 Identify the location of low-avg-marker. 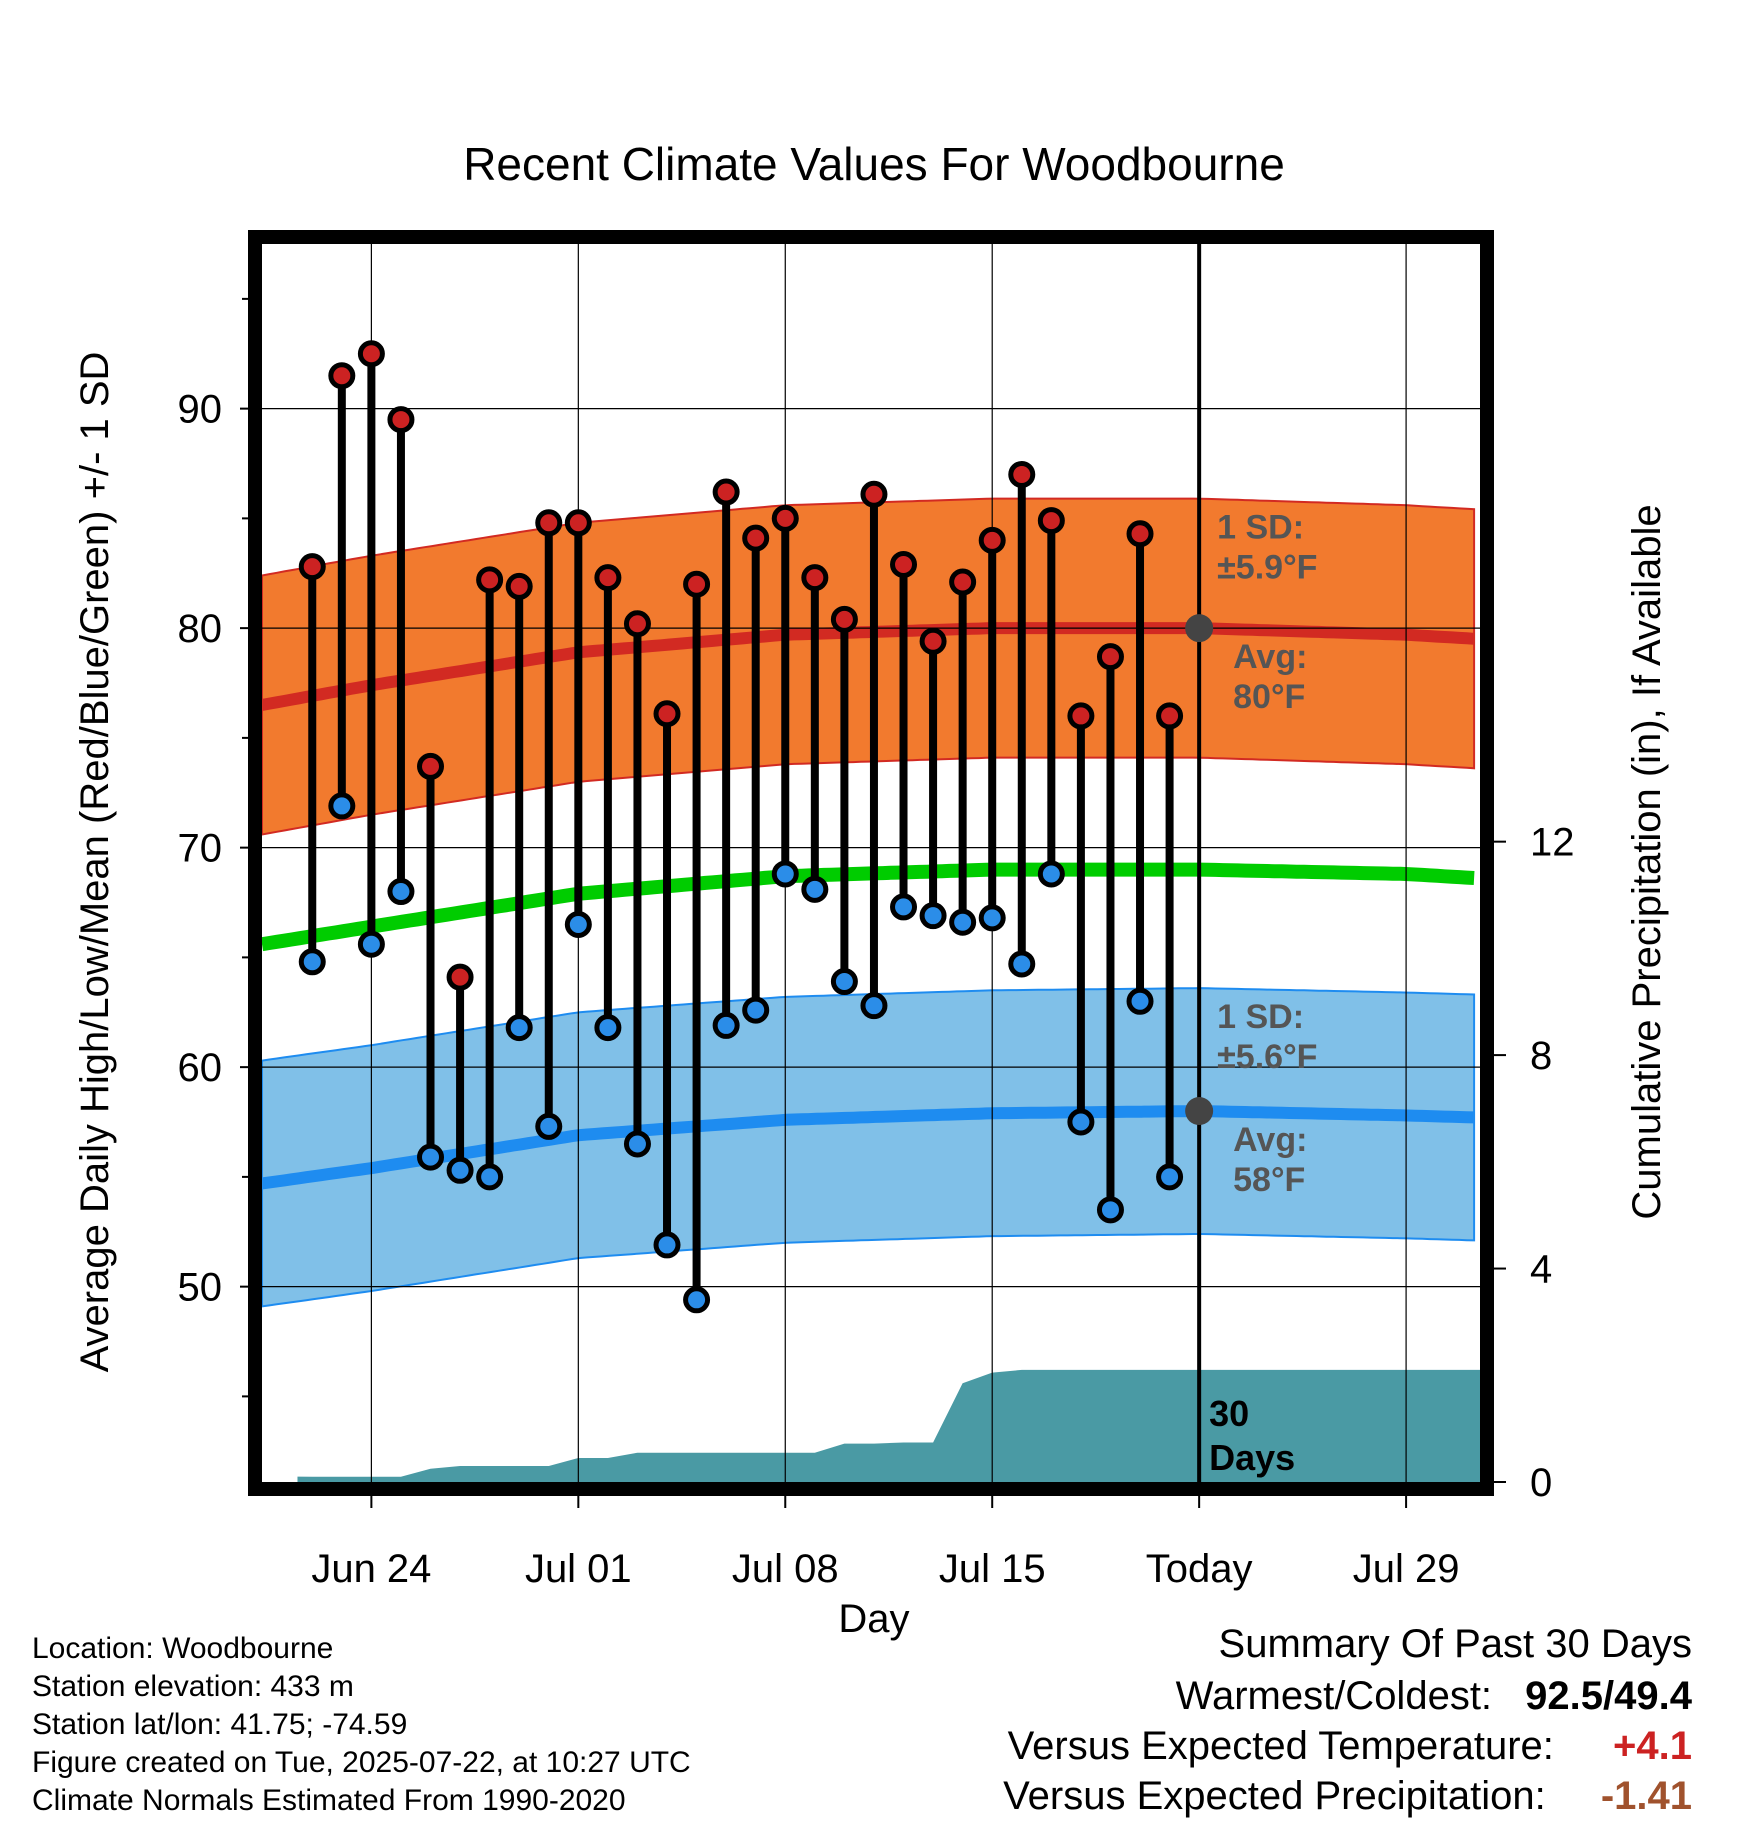
(1199, 1111).